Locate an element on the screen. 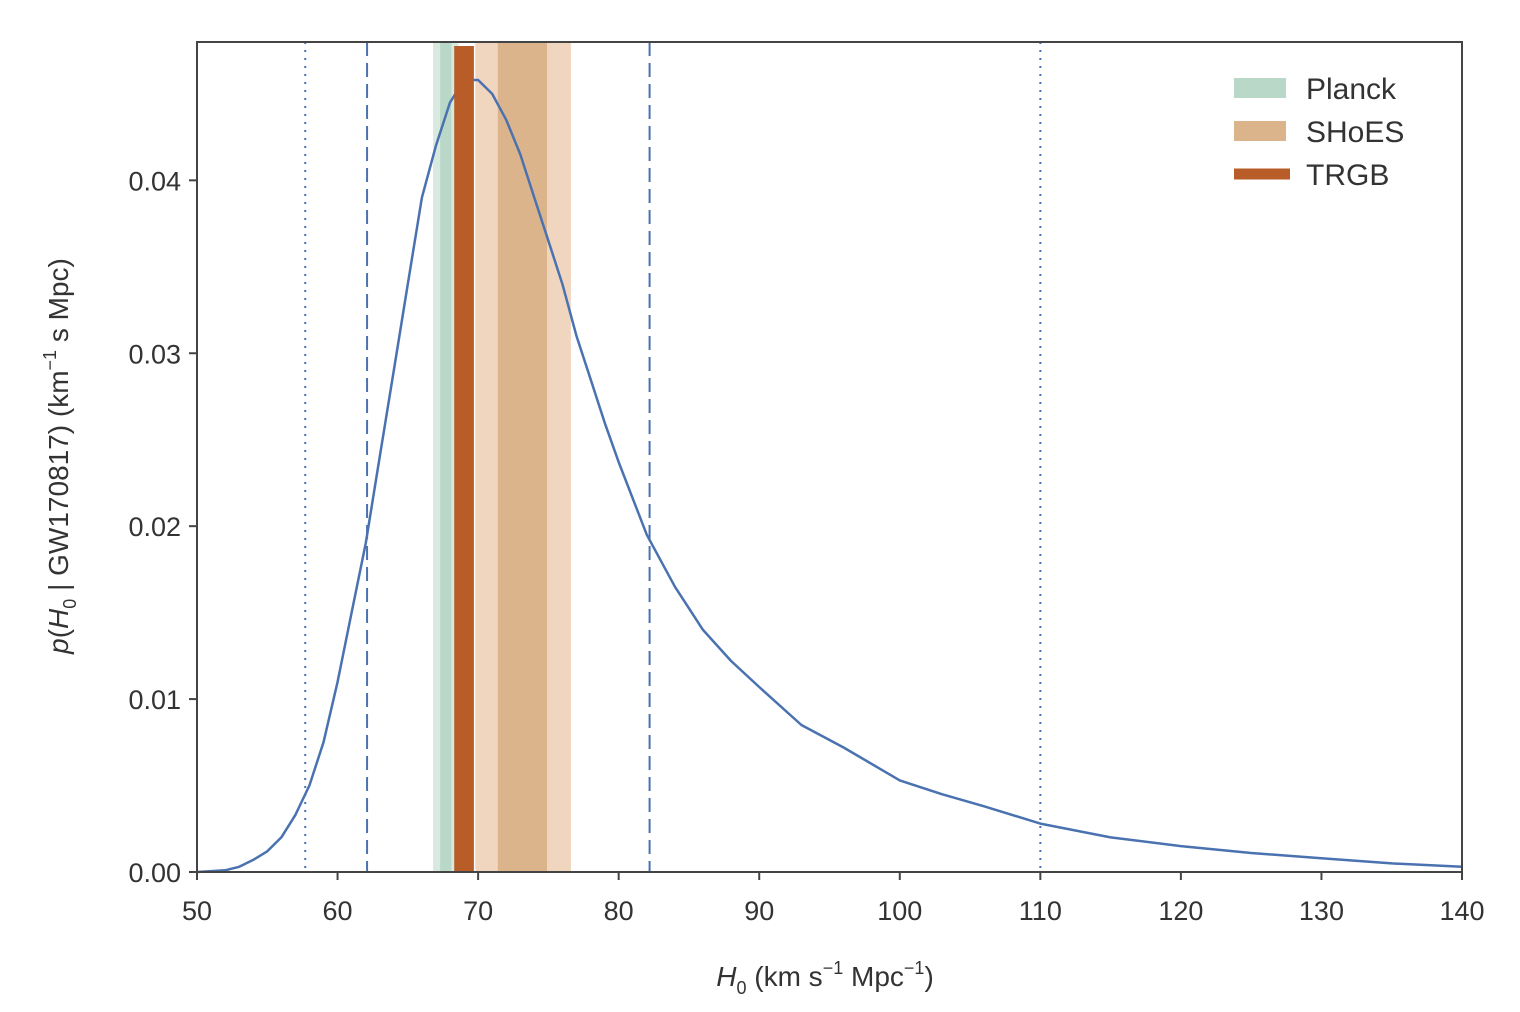 The height and width of the screenshot is (1012, 1520). x-tick-label: 50 is located at coordinates (197, 911).